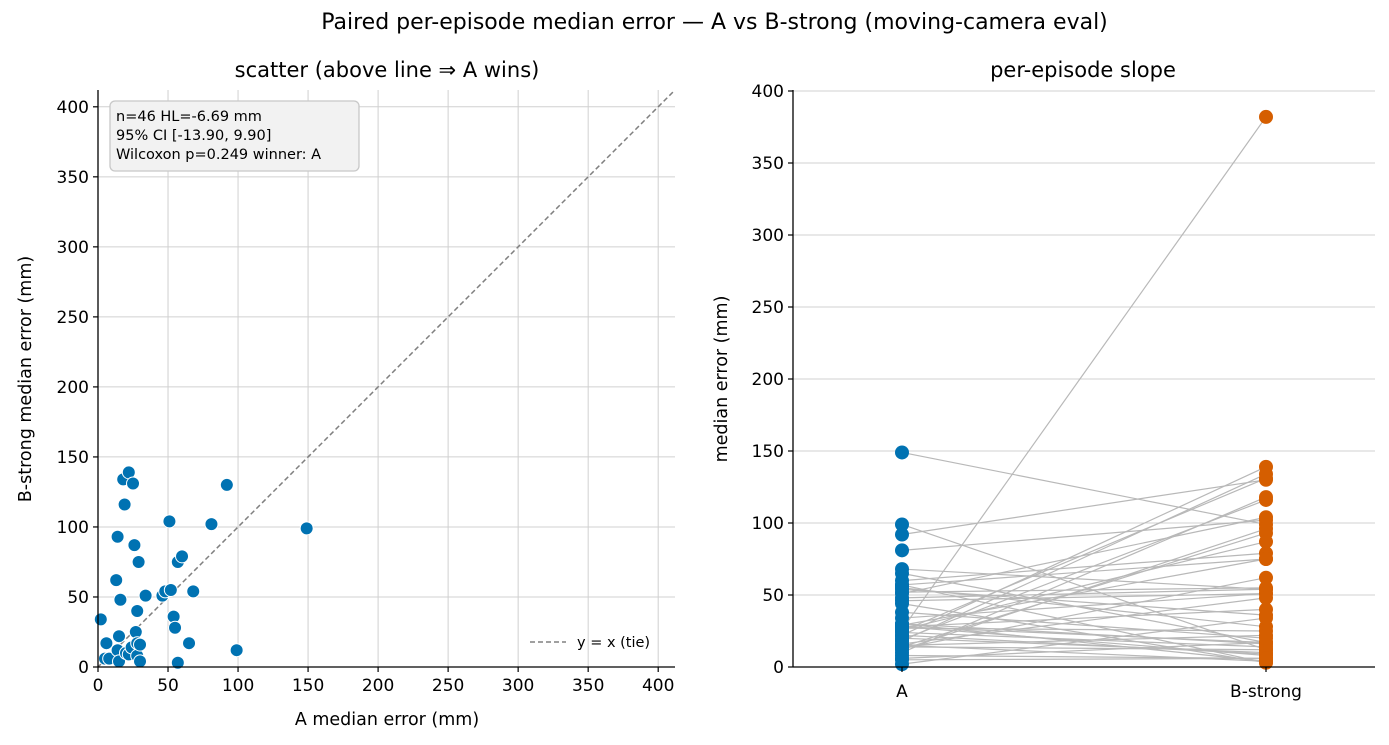 The height and width of the screenshot is (745, 1389). Describe the element at coordinates (768, 164) in the screenshot. I see `slope-y-tick-label: 350` at that location.